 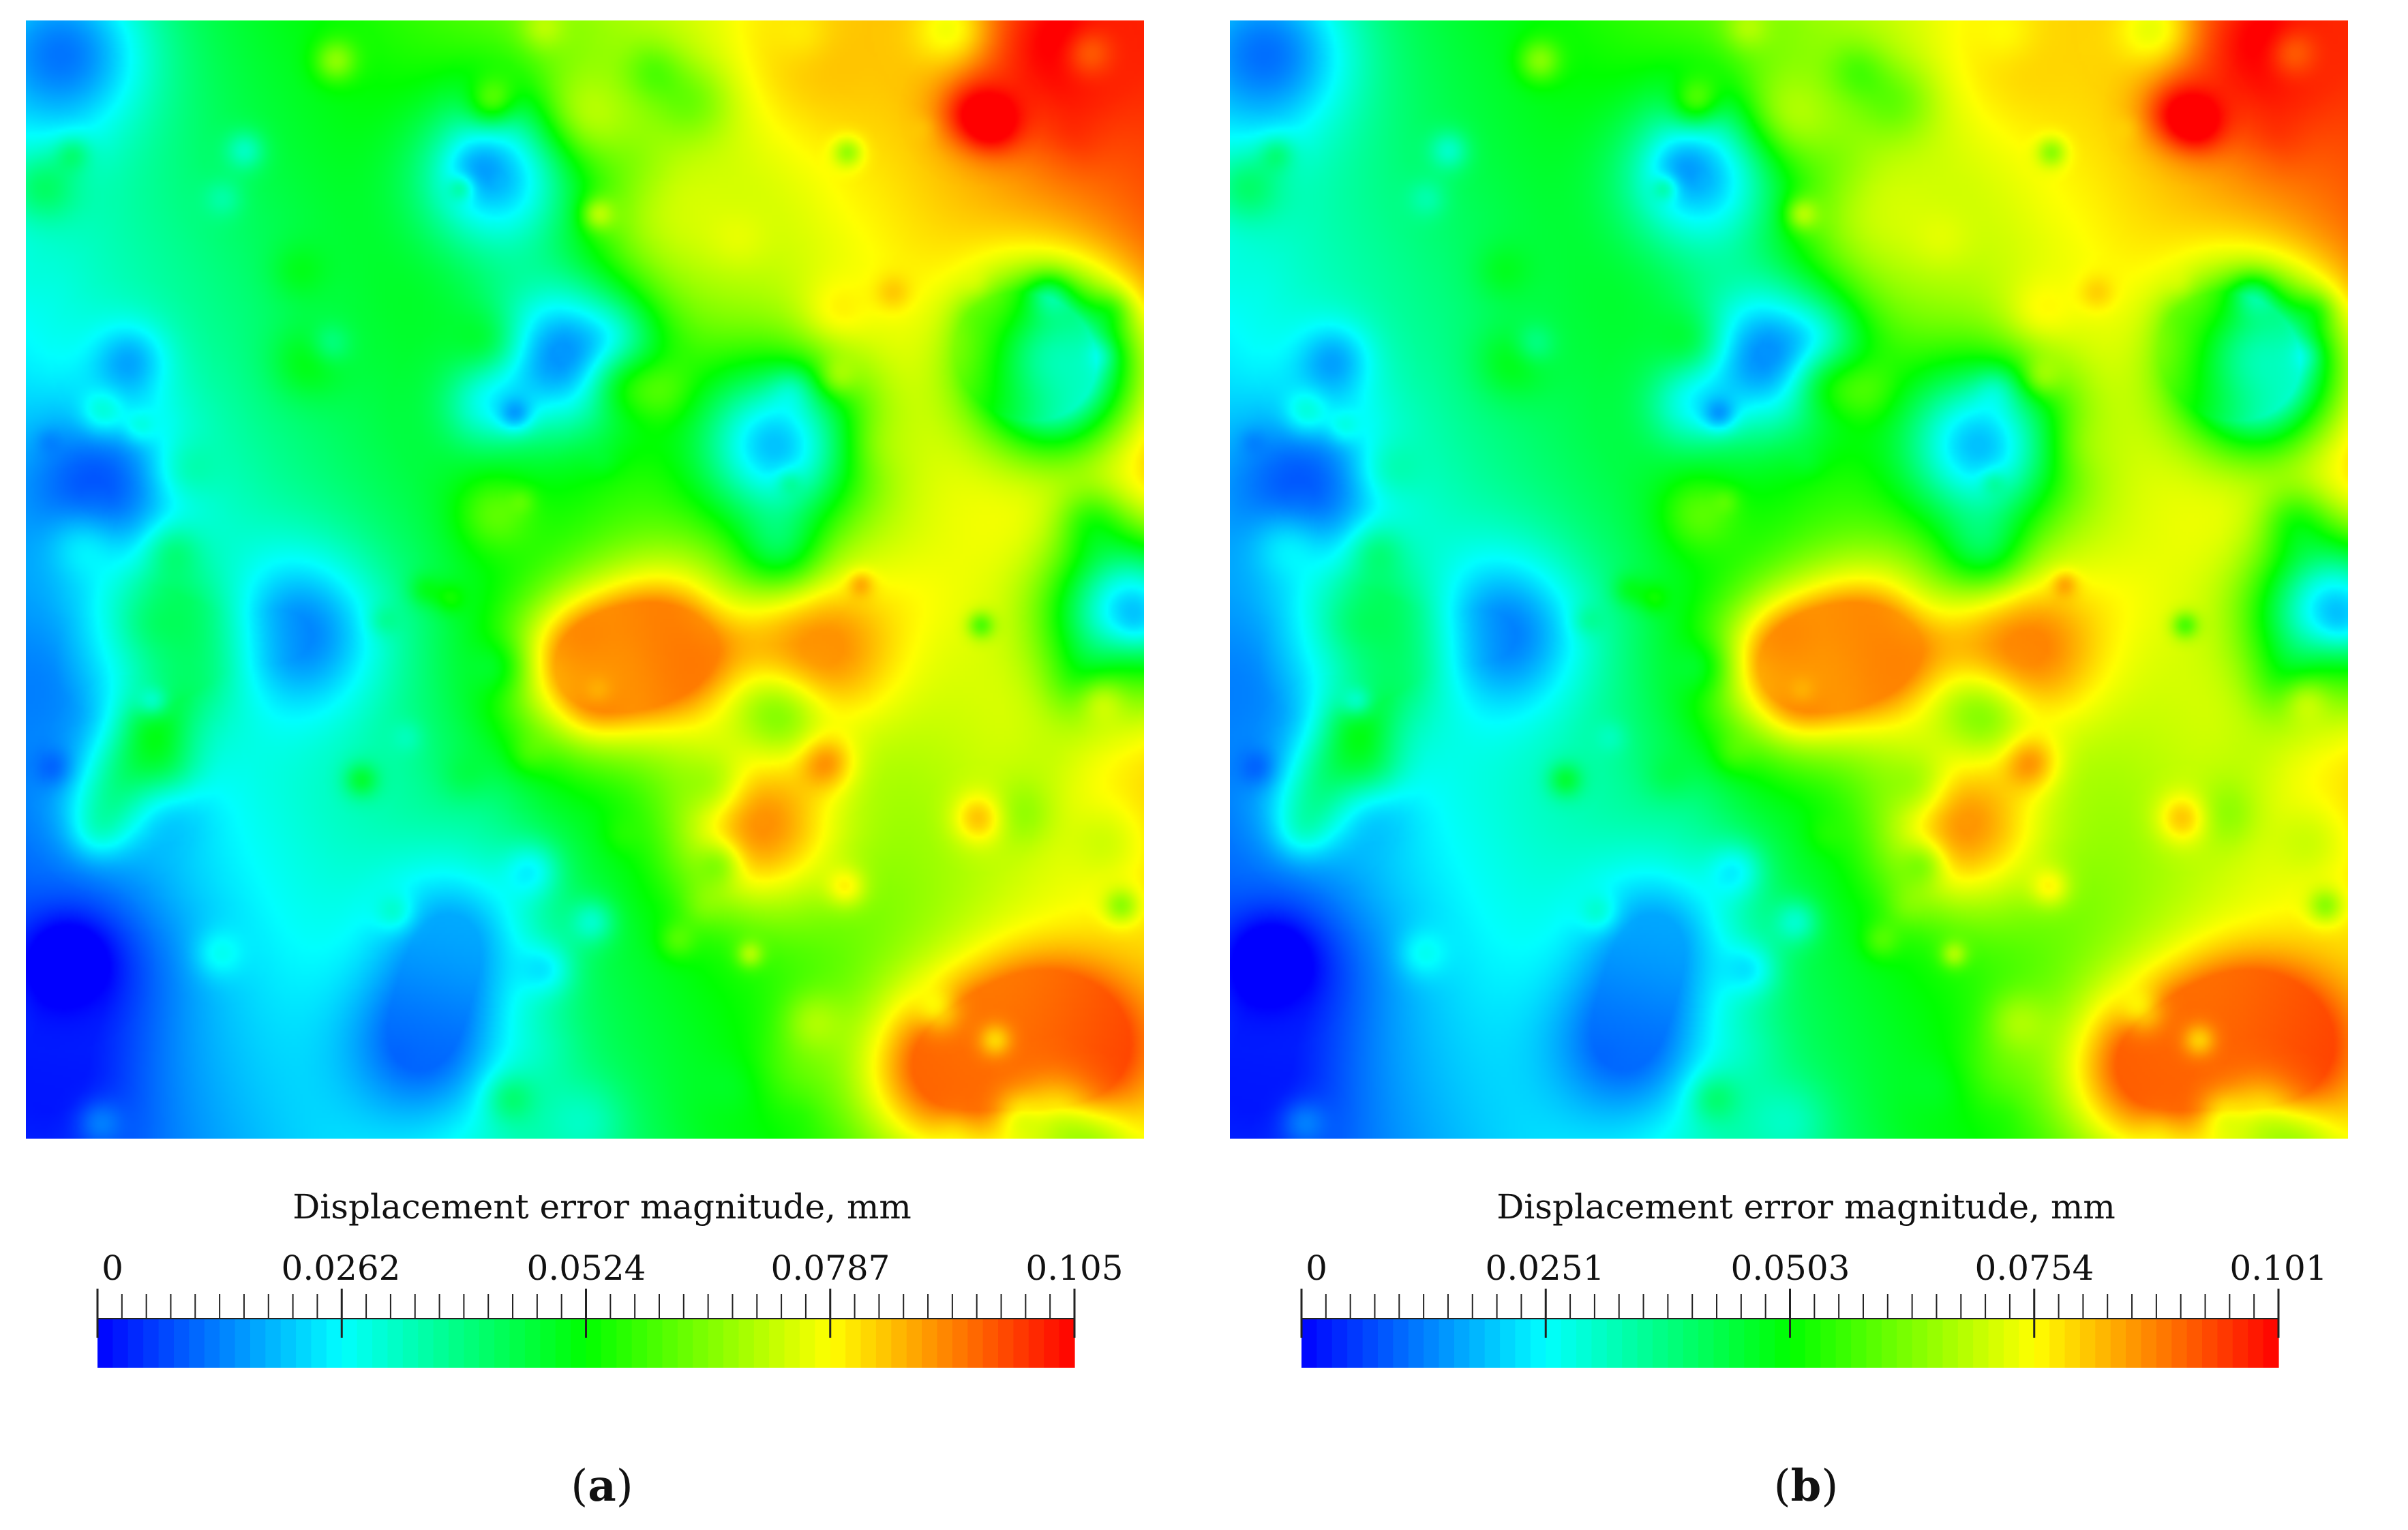 What do you see at coordinates (2278, 1268) in the screenshot?
I see `colorbar-tick-label-b-4: 0.101` at bounding box center [2278, 1268].